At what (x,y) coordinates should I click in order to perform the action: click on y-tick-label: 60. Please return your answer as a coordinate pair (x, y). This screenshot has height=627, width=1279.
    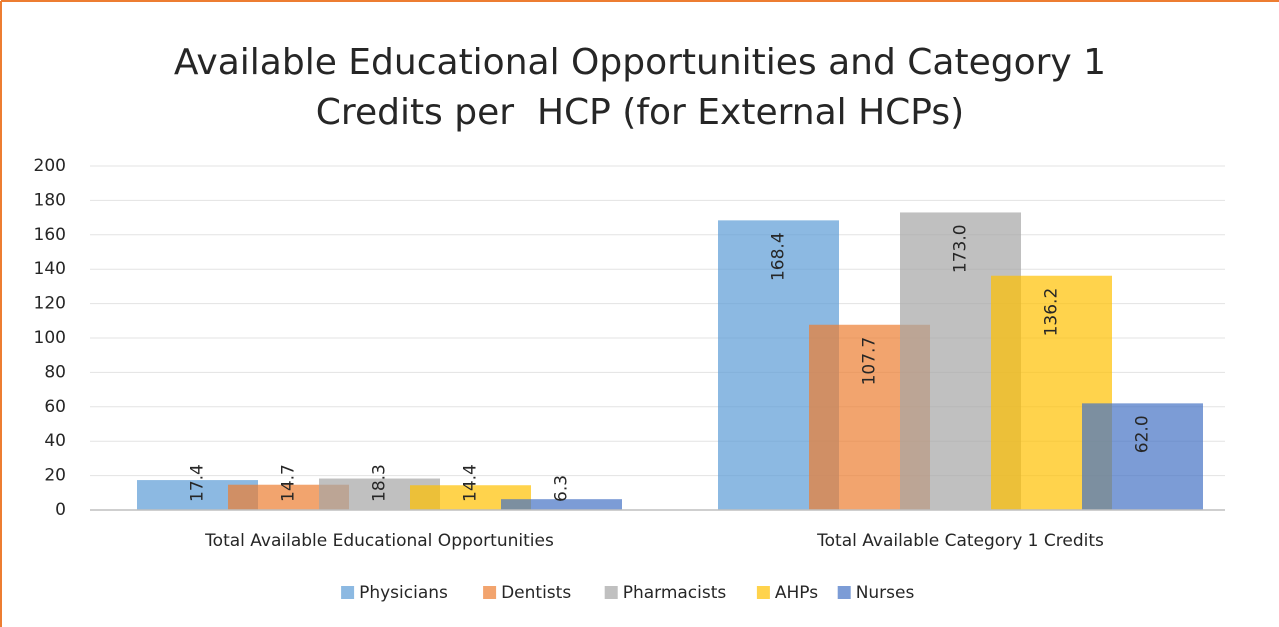
    Looking at the image, I should click on (55, 407).